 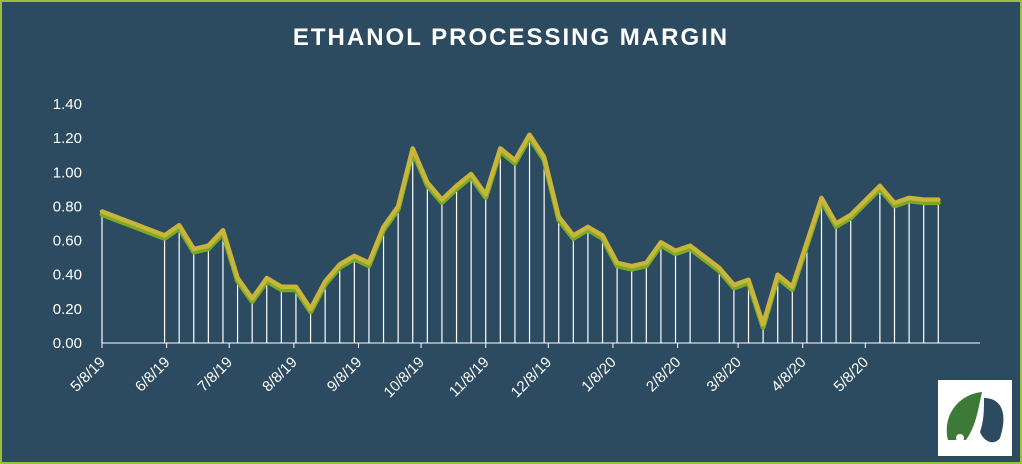 I want to click on x-tick-label: 7/8/19, so click(x=216, y=375).